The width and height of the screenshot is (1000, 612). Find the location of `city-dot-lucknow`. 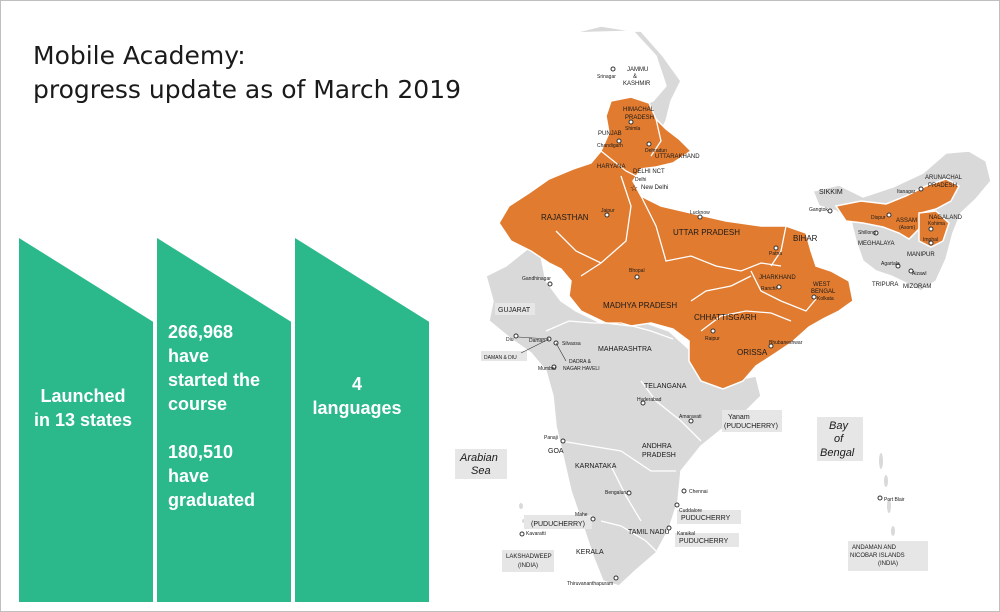

city-dot-lucknow is located at coordinates (700, 217).